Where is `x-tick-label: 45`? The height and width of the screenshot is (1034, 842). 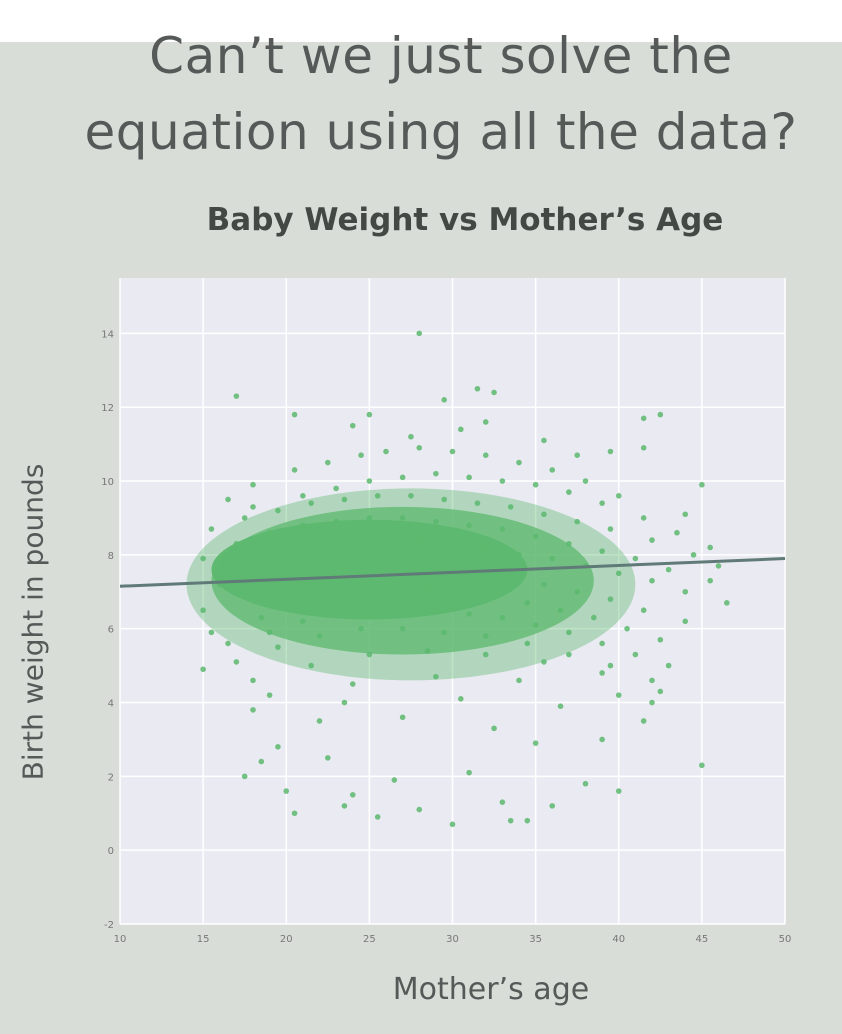 x-tick-label: 45 is located at coordinates (702, 939).